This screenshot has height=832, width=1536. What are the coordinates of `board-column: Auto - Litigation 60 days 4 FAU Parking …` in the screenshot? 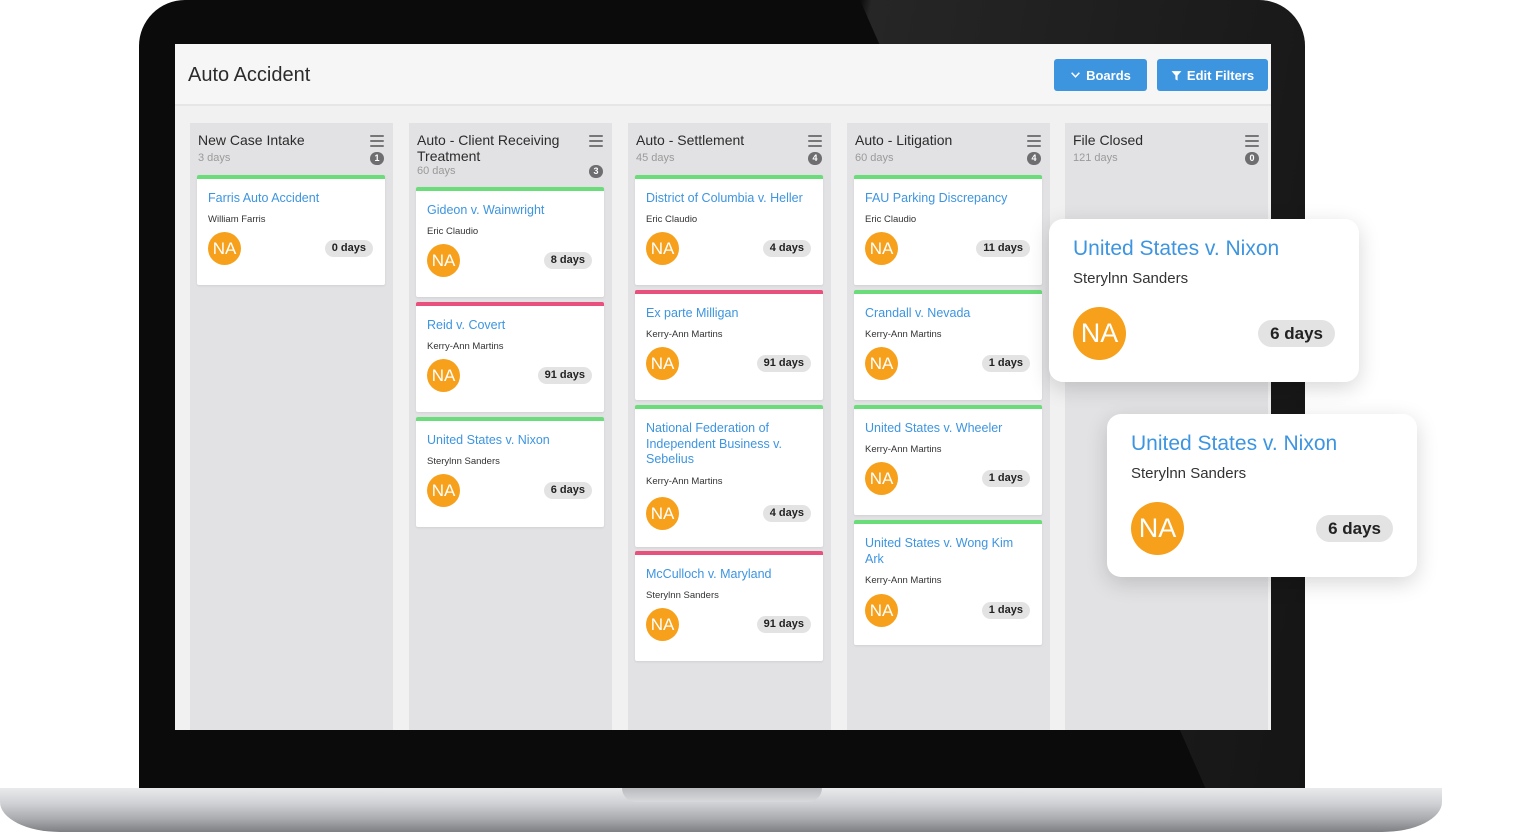 It's located at (948, 426).